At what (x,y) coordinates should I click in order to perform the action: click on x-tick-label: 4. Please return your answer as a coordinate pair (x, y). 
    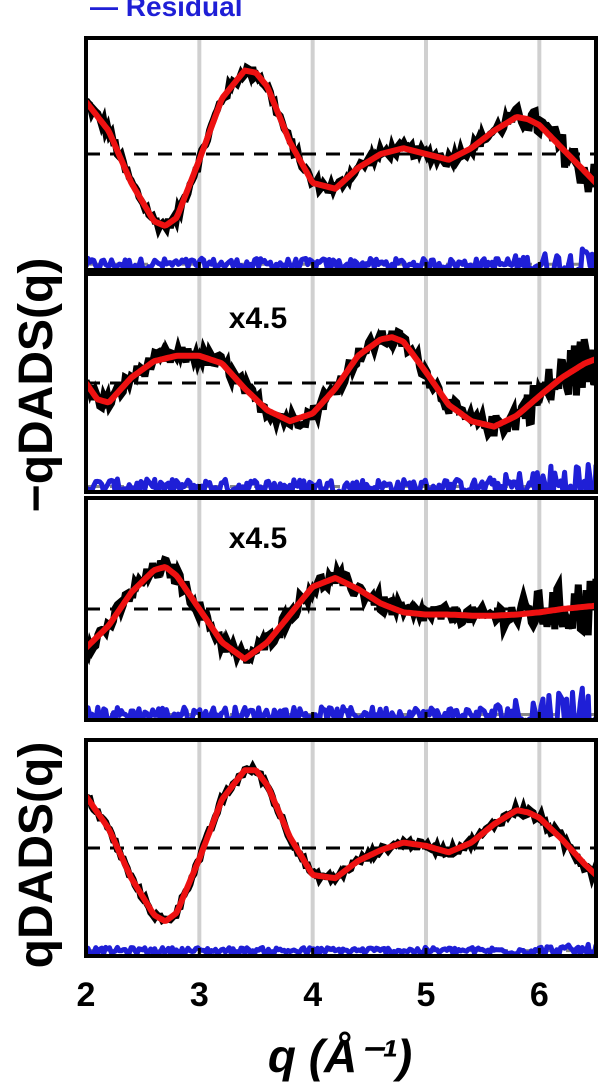
    Looking at the image, I should click on (312, 995).